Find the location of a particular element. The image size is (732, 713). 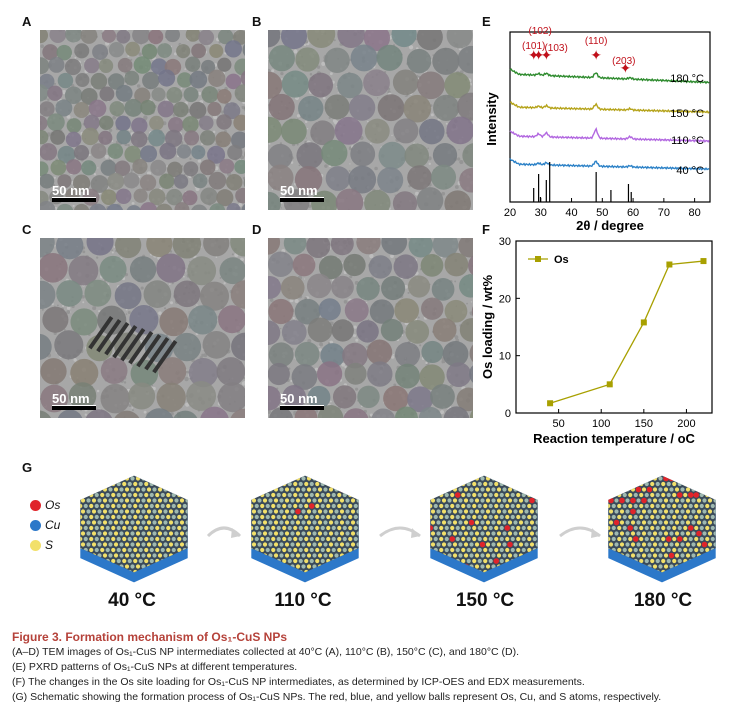

plot-frame is located at coordinates (614, 327).